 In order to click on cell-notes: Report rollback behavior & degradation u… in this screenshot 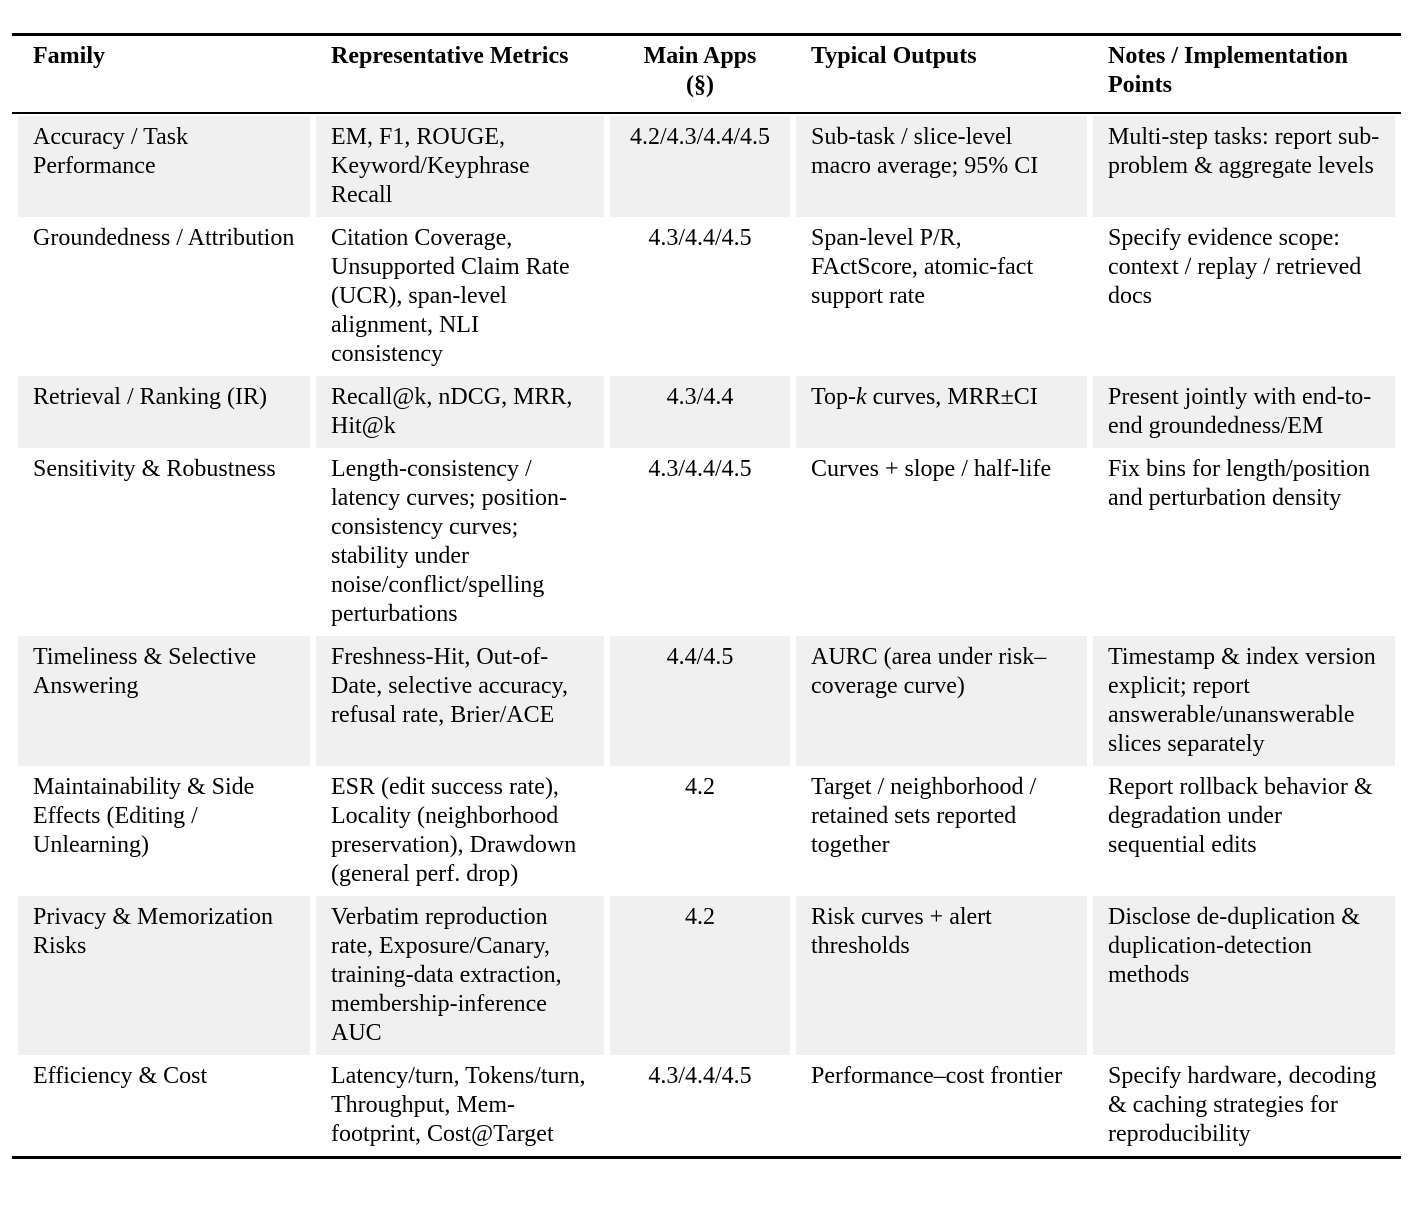, I will do `click(1240, 816)`.